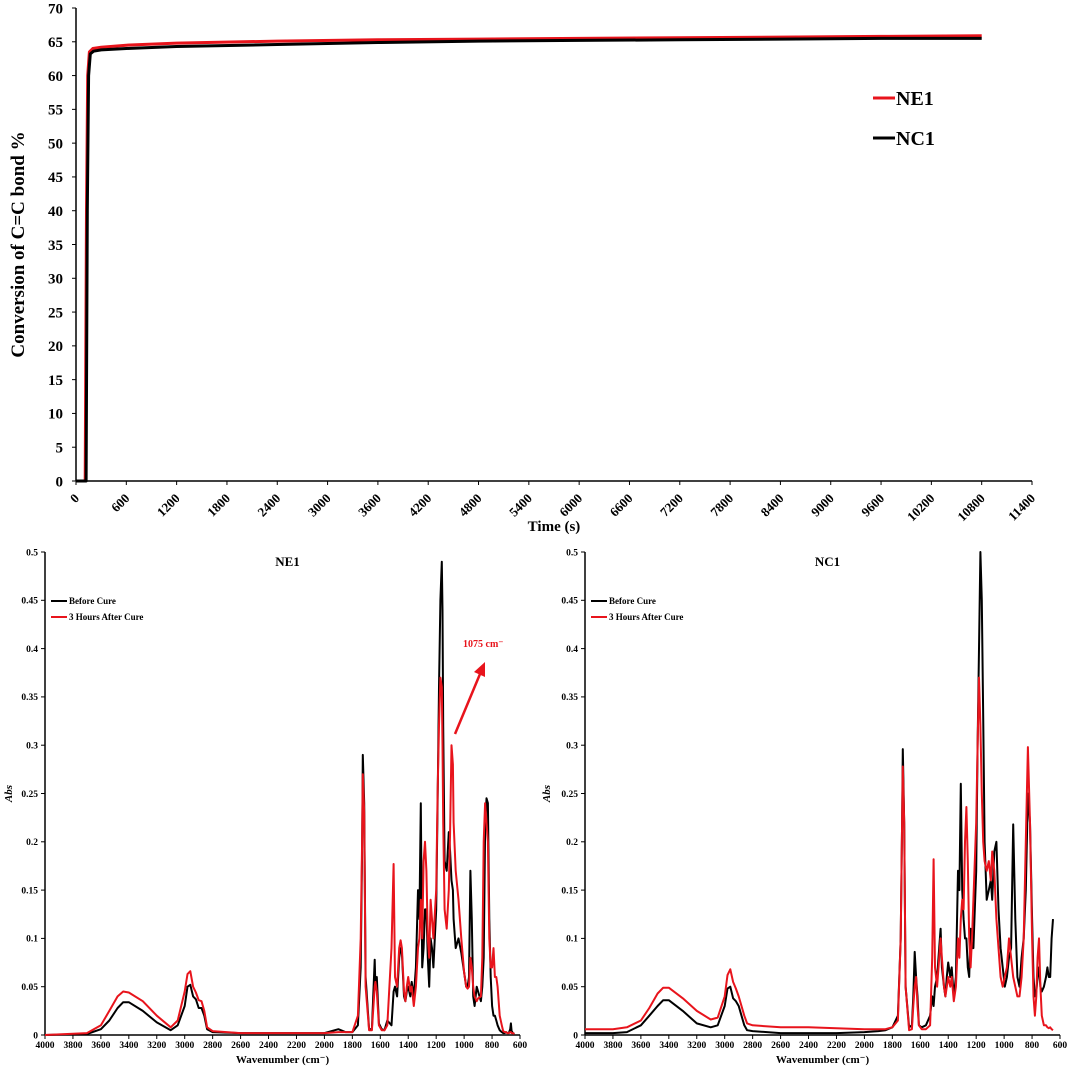 The height and width of the screenshot is (1069, 1067). What do you see at coordinates (18, 244) in the screenshot?
I see `y-axis-title: Conversion of C=C bond %` at bounding box center [18, 244].